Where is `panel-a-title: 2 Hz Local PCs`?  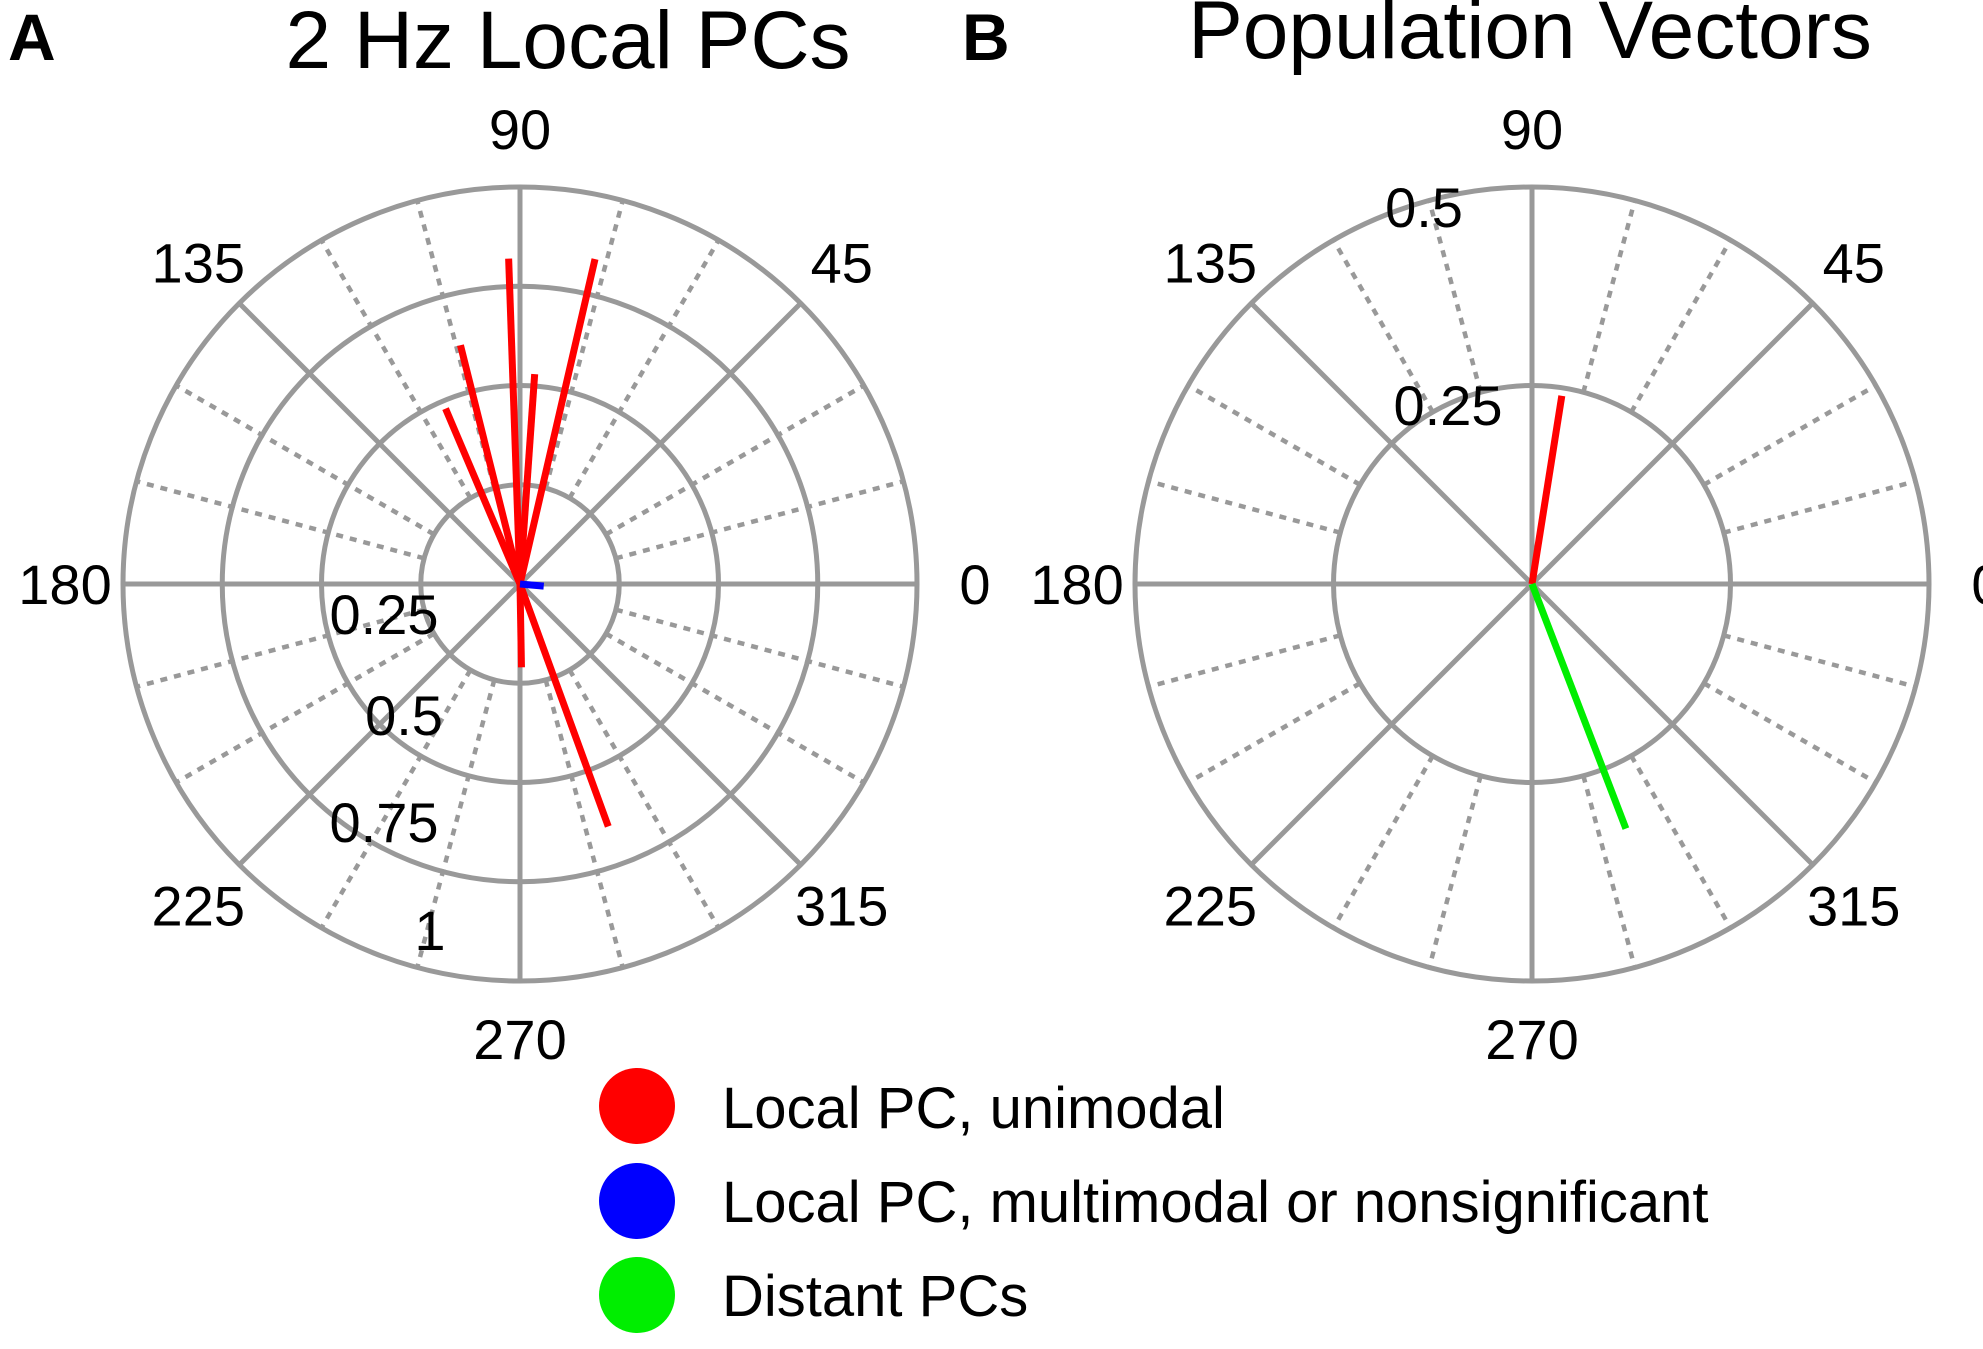 panel-a-title: 2 Hz Local PCs is located at coordinates (567, 43).